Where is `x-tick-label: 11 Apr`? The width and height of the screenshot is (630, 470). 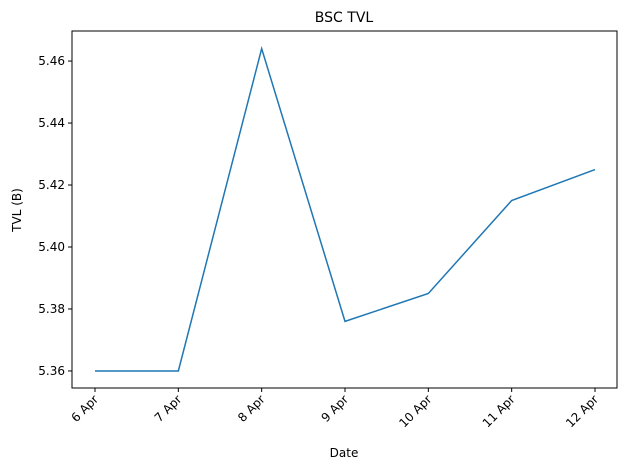 x-tick-label: 11 Apr is located at coordinates (499, 411).